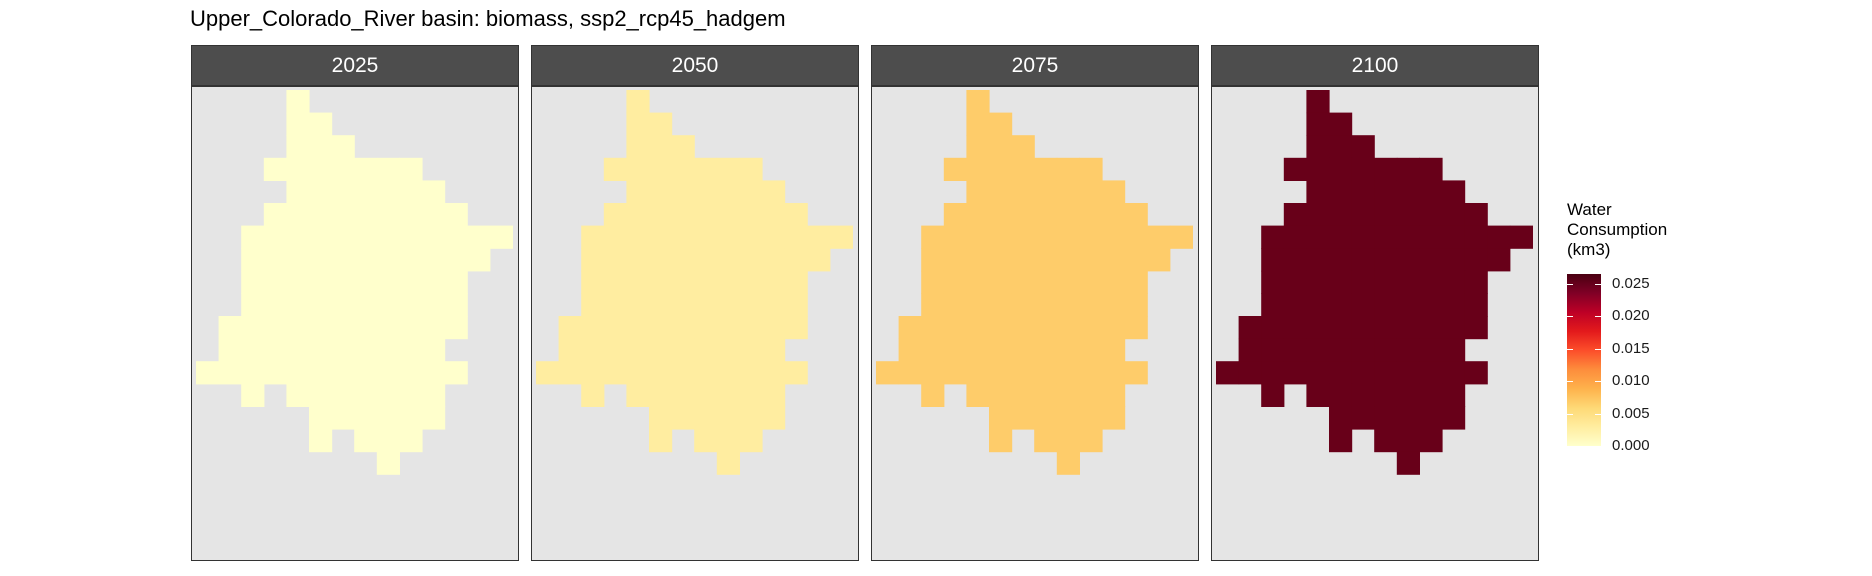  I want to click on facet-strip-label: 2050, so click(695, 65).